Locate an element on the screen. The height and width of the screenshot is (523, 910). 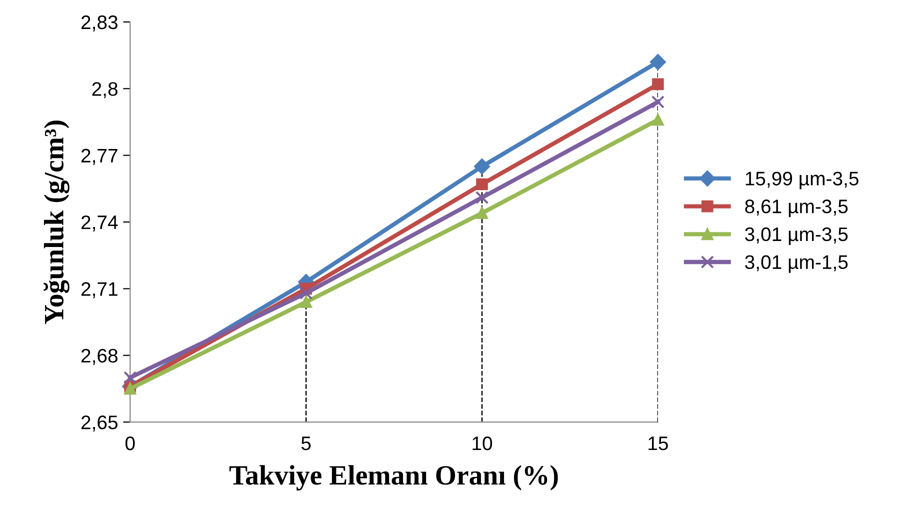
y-tick-label: 2,71 is located at coordinates (99, 290).